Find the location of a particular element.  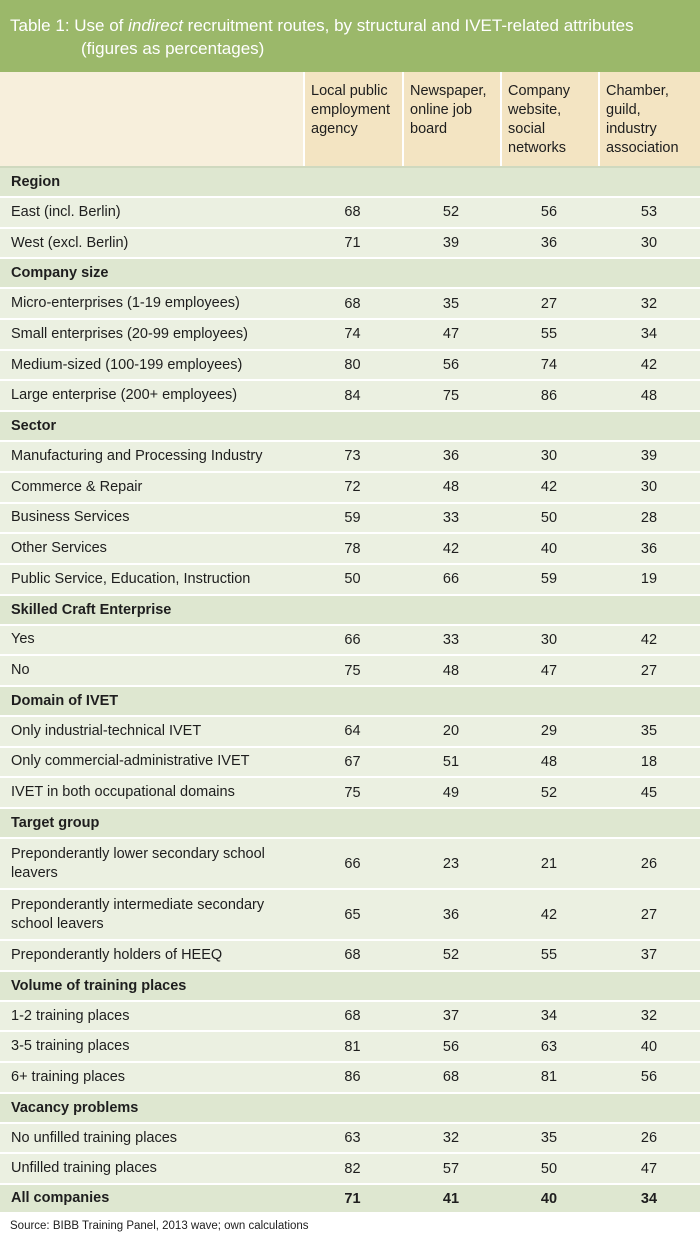

table-cell: 78 is located at coordinates (352, 548).